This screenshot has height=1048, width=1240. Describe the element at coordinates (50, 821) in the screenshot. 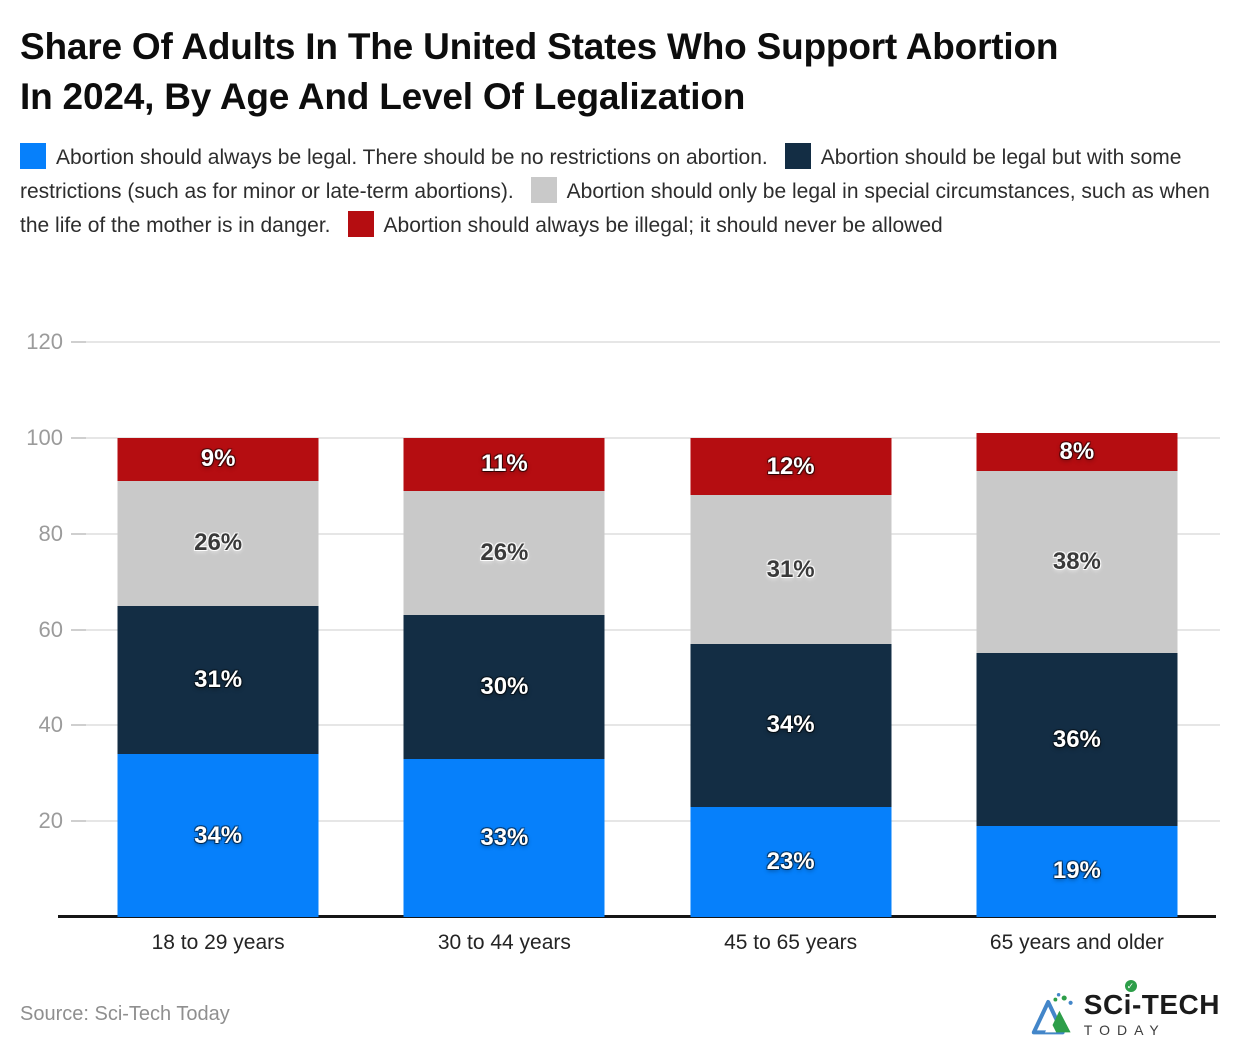

I see `y-tick-label-20: 20` at that location.